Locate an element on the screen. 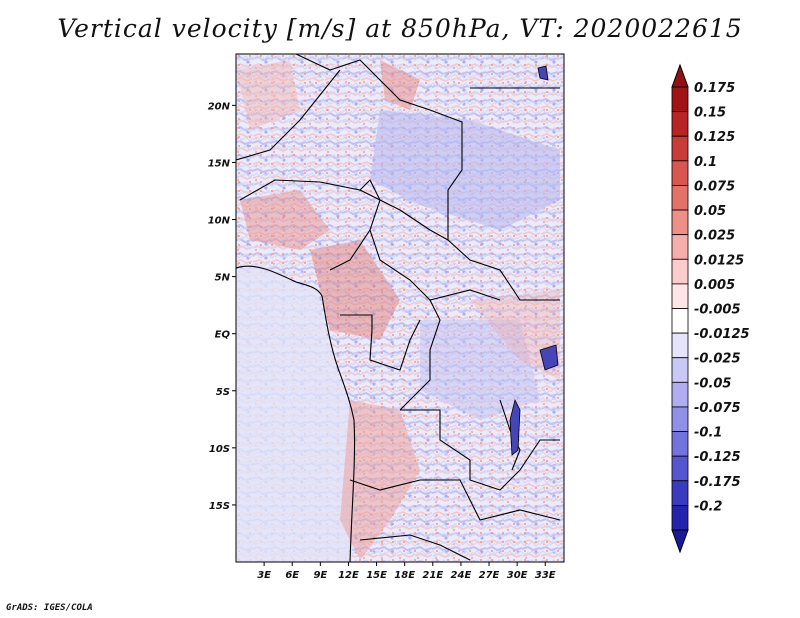 The height and width of the screenshot is (618, 800). colorbar-label: 0.075 is located at coordinates (714, 186).